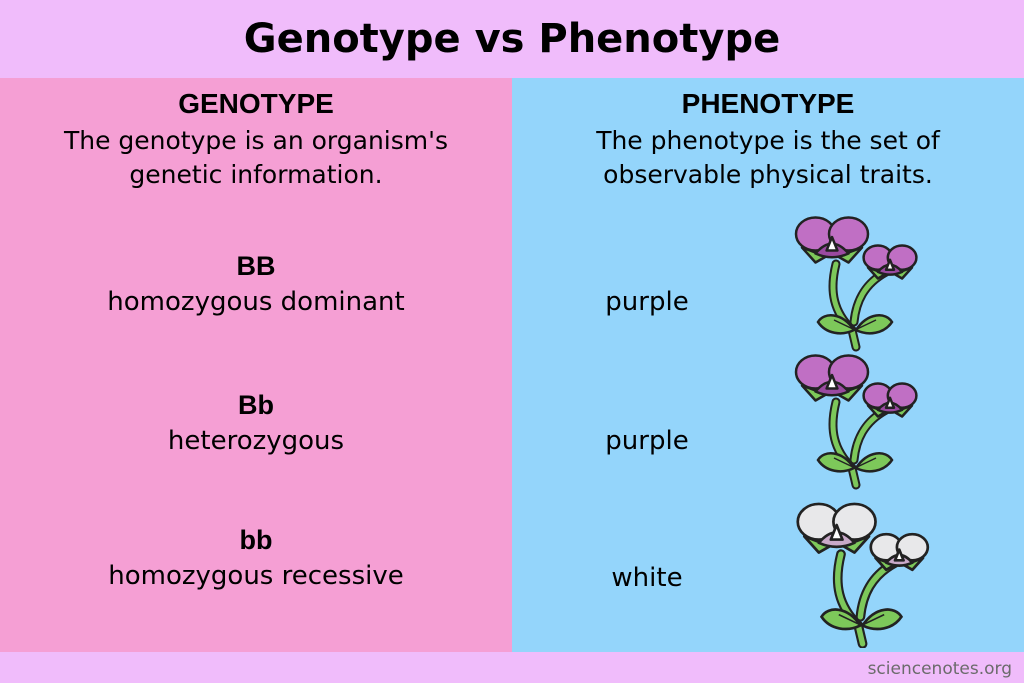  Describe the element at coordinates (256, 405) in the screenshot. I see `genotype-code: Bb` at that location.